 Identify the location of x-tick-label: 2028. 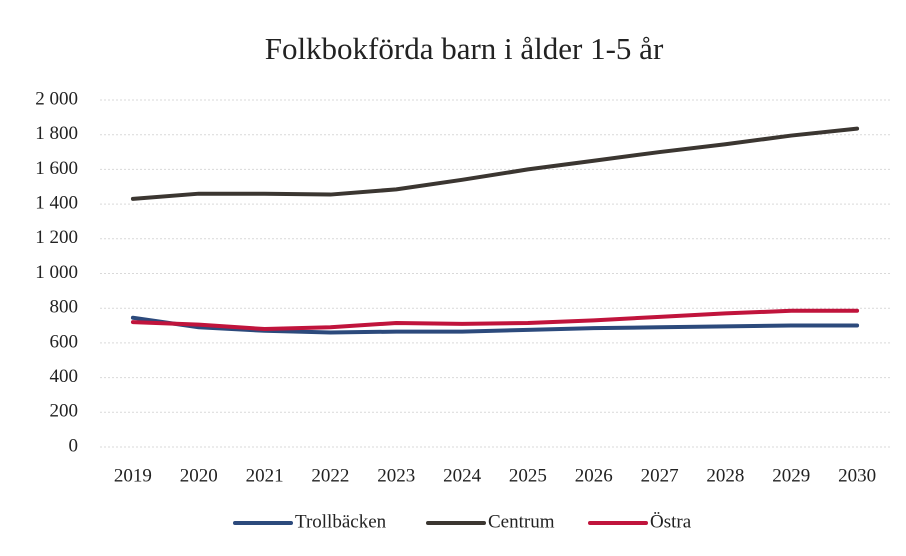
(725, 475).